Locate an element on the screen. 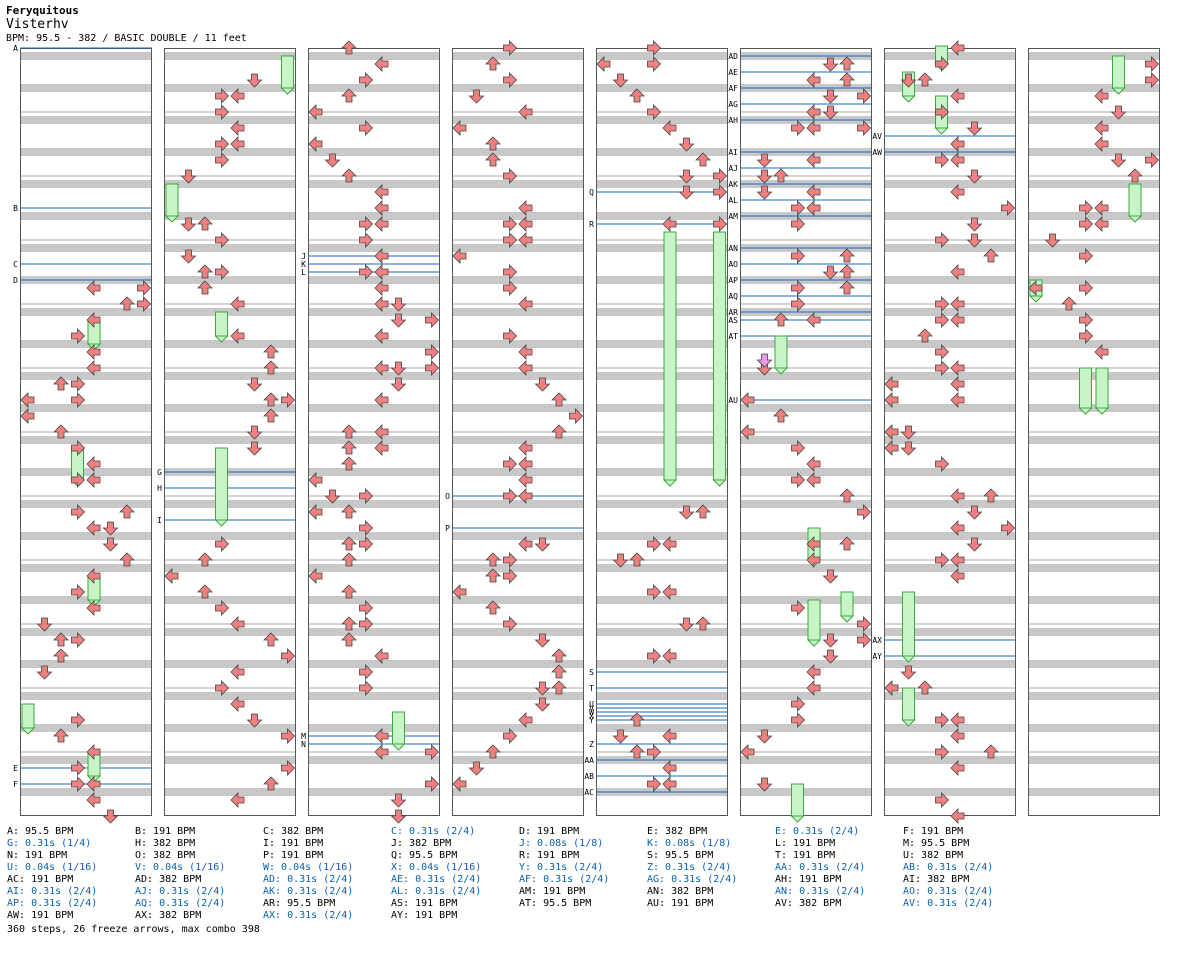 This screenshot has height=960, width=1184. bpm-entry: AW: 191 BPM is located at coordinates (40, 915).